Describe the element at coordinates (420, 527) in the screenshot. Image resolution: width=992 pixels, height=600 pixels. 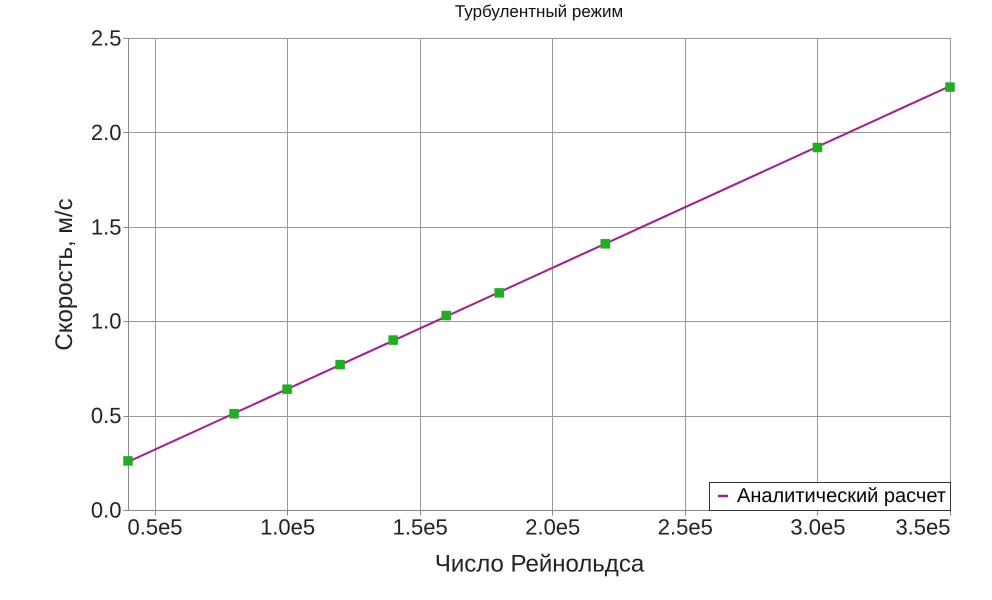
I see `x-tick-label: 1.5e5` at that location.